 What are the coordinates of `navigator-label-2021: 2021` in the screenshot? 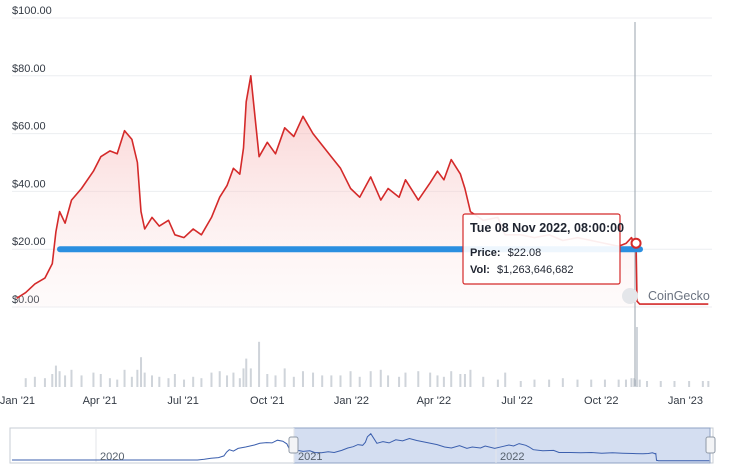 It's located at (310, 457).